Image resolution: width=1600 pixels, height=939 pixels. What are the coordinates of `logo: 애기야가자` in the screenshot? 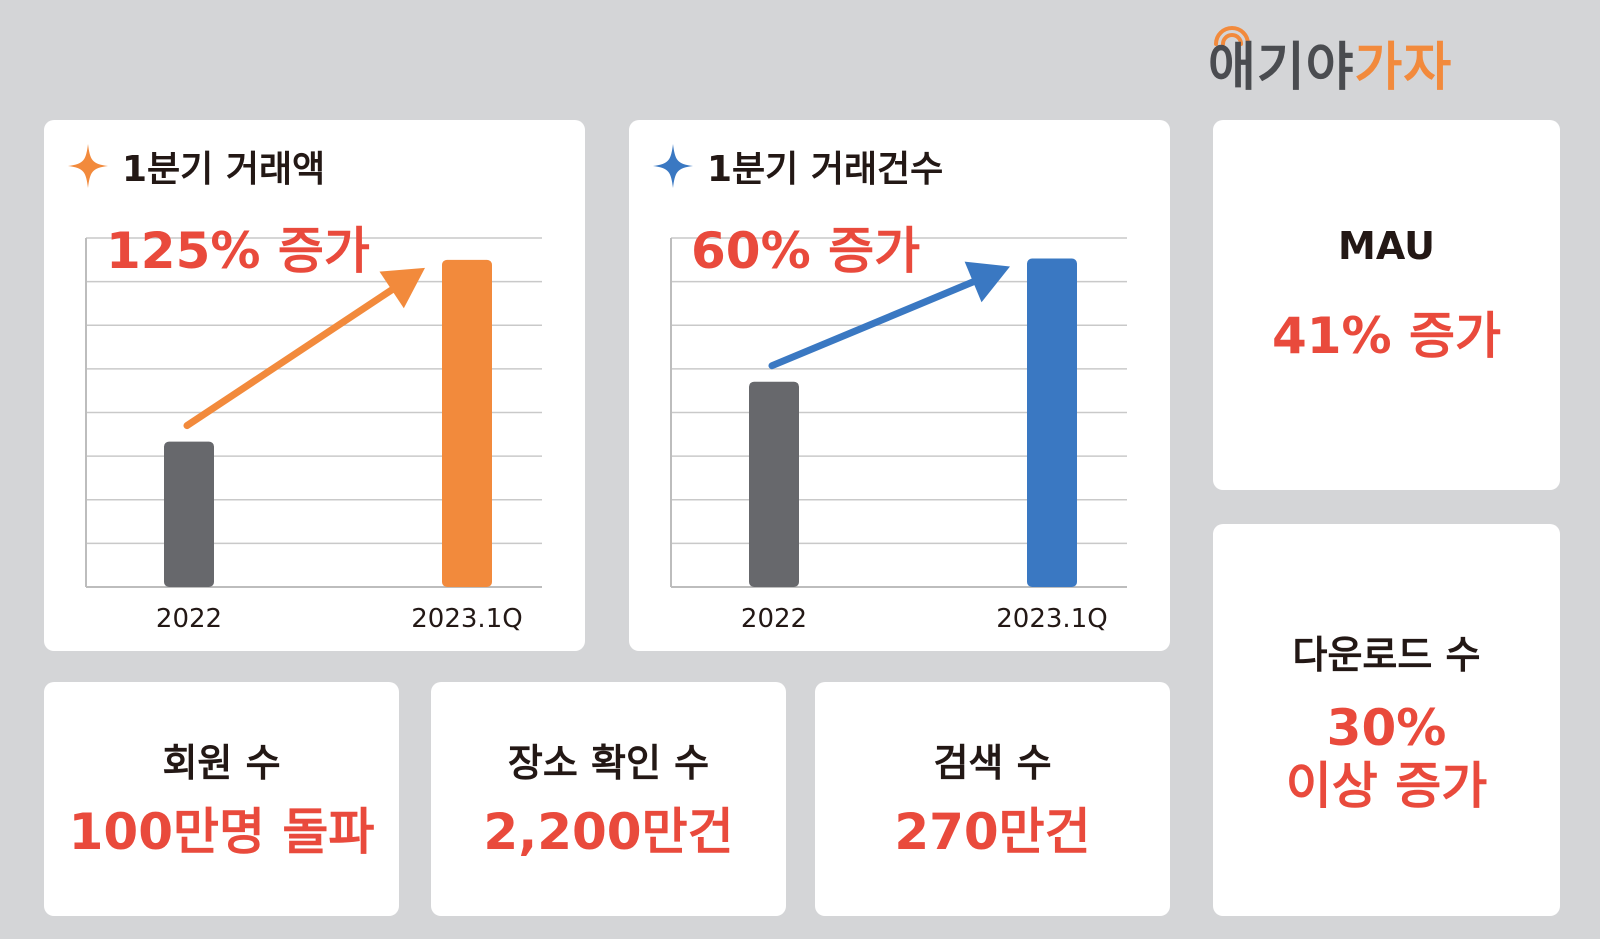 It's located at (1384, 62).